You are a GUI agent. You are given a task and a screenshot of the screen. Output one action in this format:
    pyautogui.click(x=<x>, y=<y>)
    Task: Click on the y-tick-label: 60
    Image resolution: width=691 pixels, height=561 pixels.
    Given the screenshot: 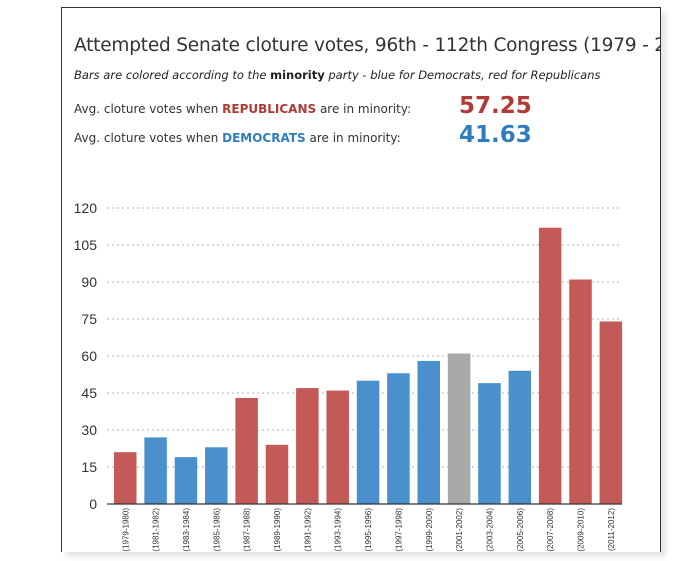 What is the action you would take?
    pyautogui.click(x=89, y=356)
    